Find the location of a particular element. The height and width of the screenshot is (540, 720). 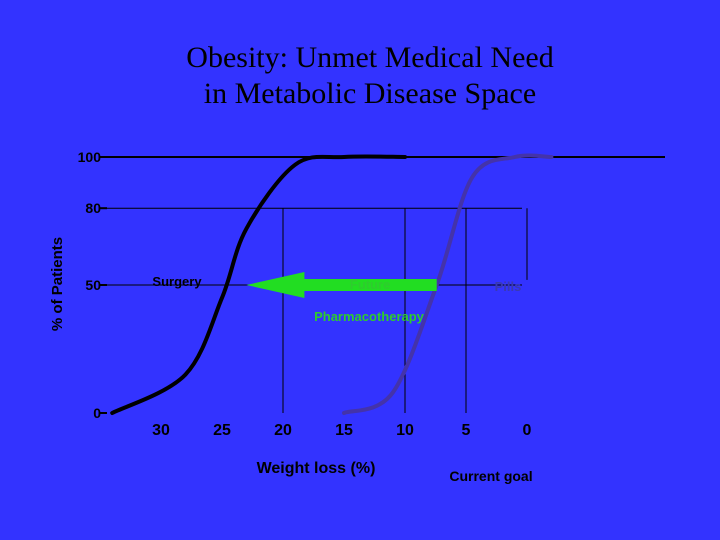

x-axis-label: Weight loss (%) is located at coordinates (316, 468).